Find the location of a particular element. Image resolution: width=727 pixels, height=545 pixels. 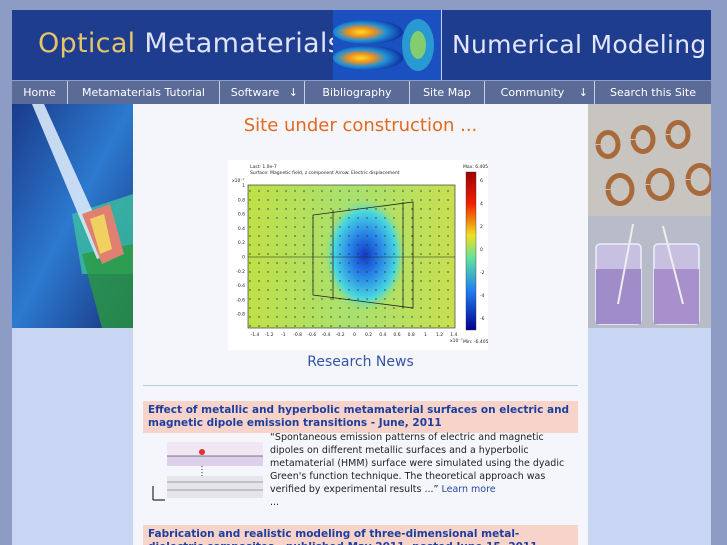

x-tick-label: 0.6 is located at coordinates (396, 335).